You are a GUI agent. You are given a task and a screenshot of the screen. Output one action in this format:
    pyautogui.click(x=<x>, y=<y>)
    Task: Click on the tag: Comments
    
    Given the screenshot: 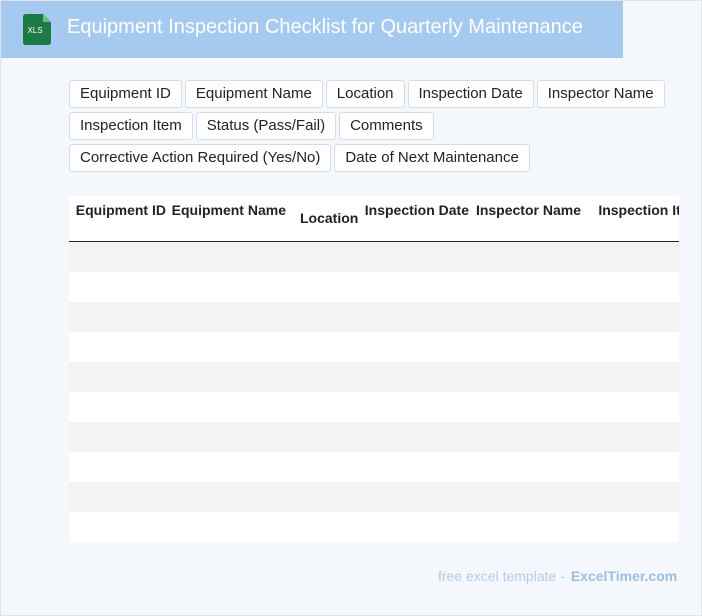 What is the action you would take?
    pyautogui.click(x=386, y=126)
    